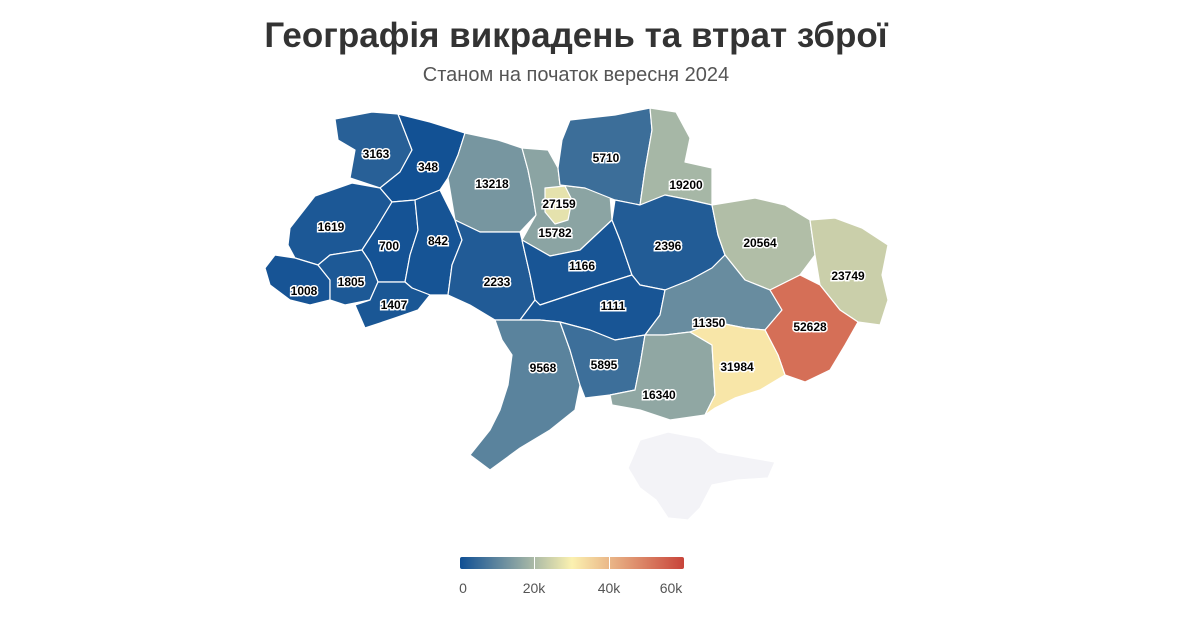 The width and height of the screenshot is (1200, 630). I want to click on legend-tick-label: 20k, so click(534, 588).